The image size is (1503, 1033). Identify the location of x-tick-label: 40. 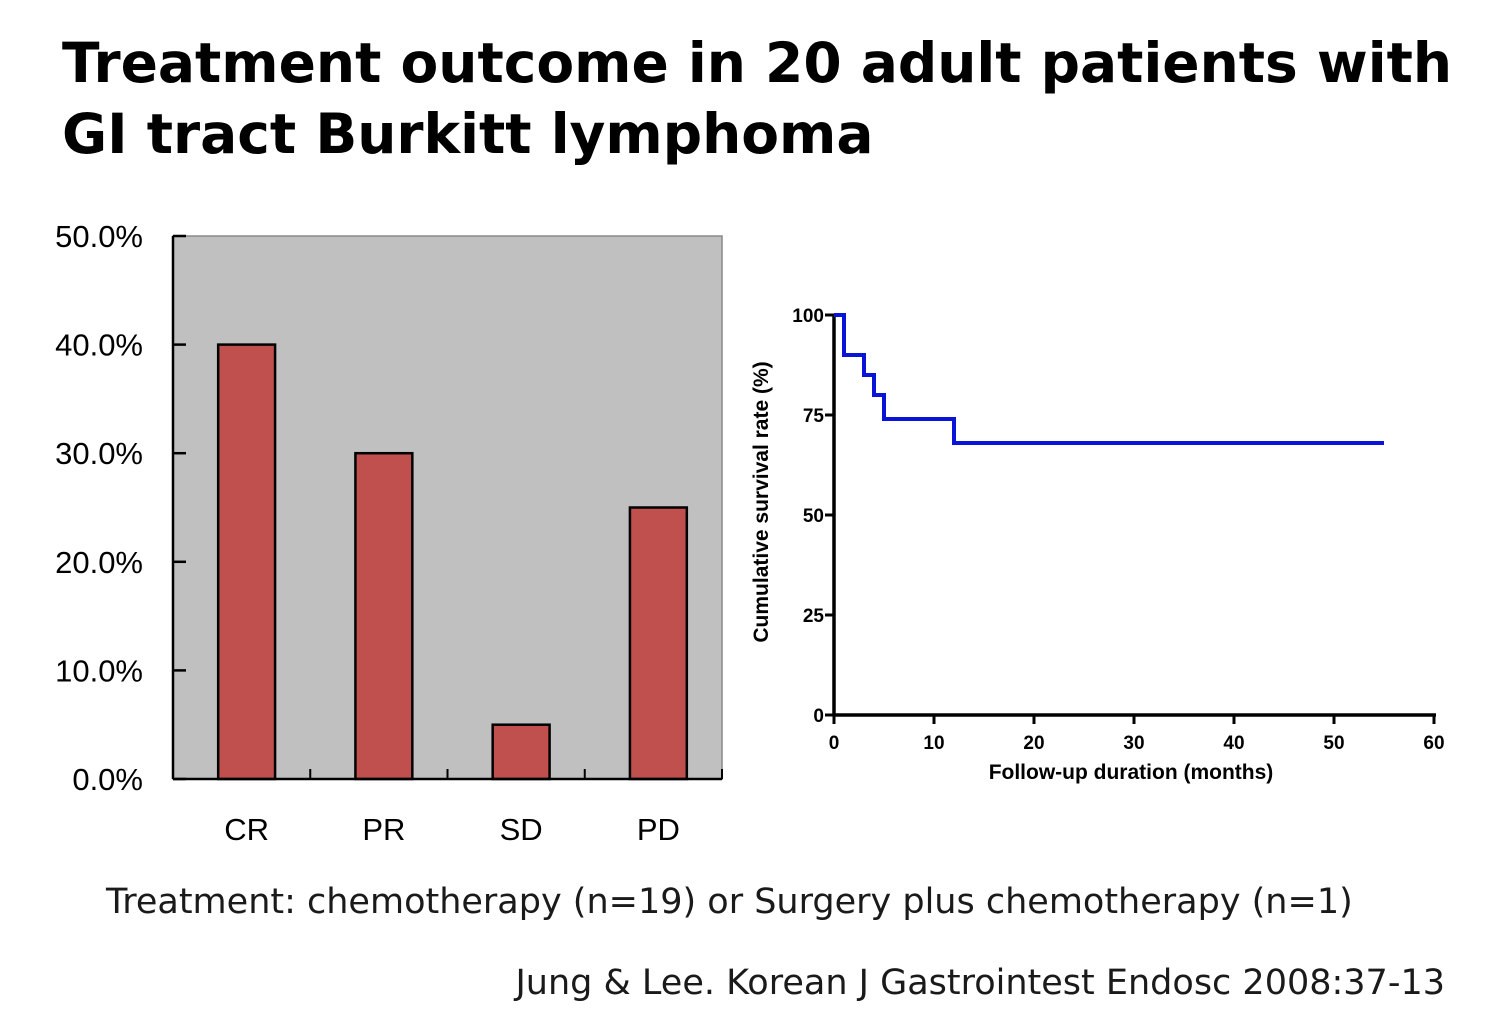
(1233, 743).